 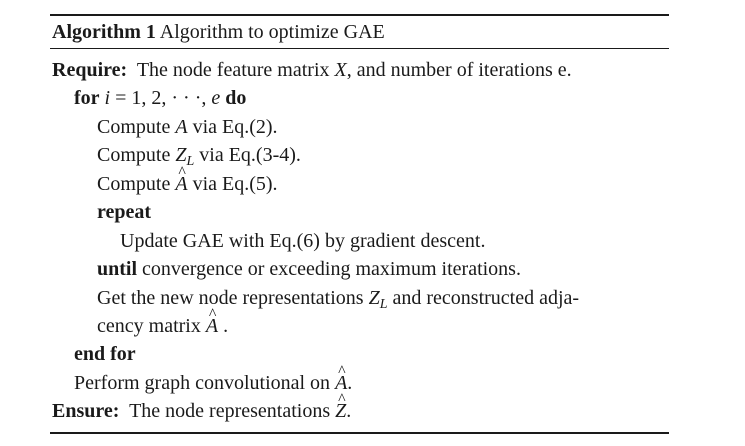 I want to click on for-keyword: for, so click(x=87, y=98).